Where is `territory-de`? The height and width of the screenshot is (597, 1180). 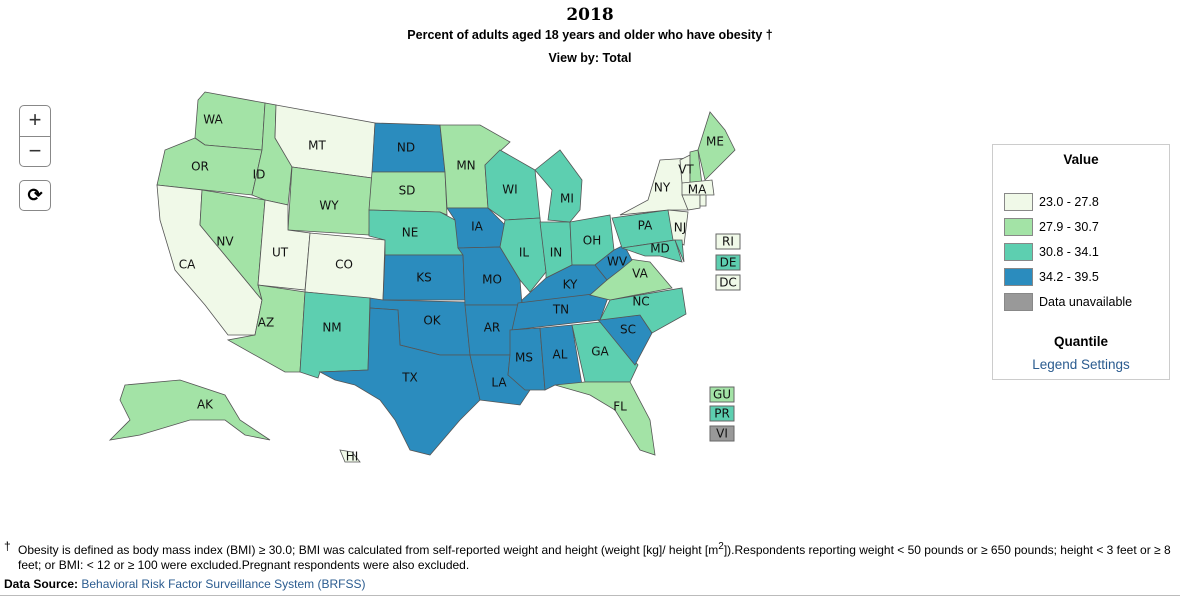
territory-de is located at coordinates (728, 262).